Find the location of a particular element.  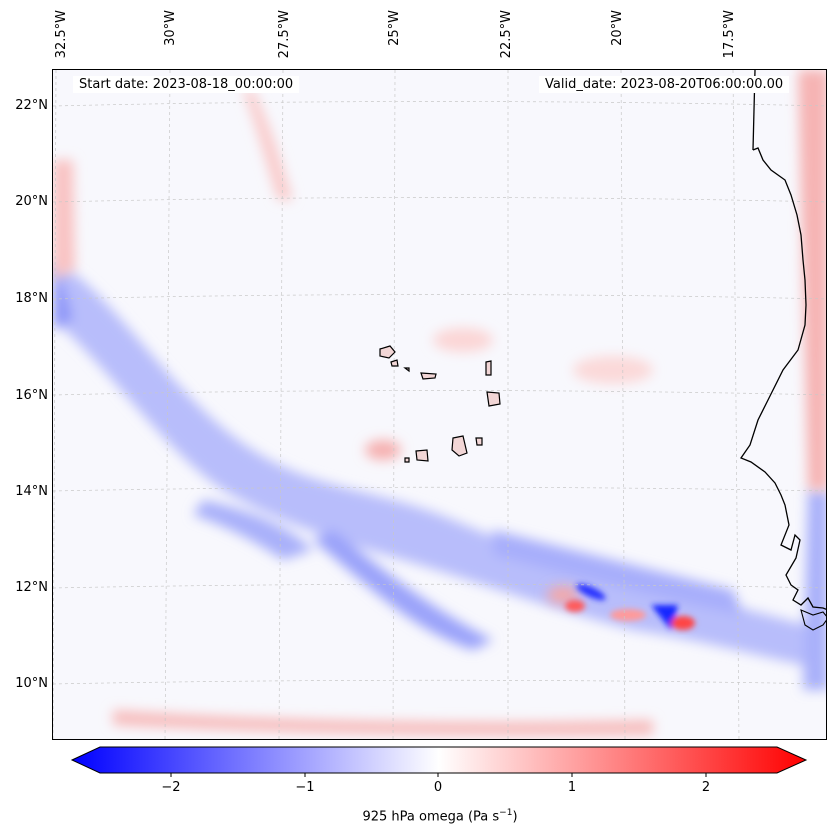

intense-omega-features is located at coordinates (630, 606).